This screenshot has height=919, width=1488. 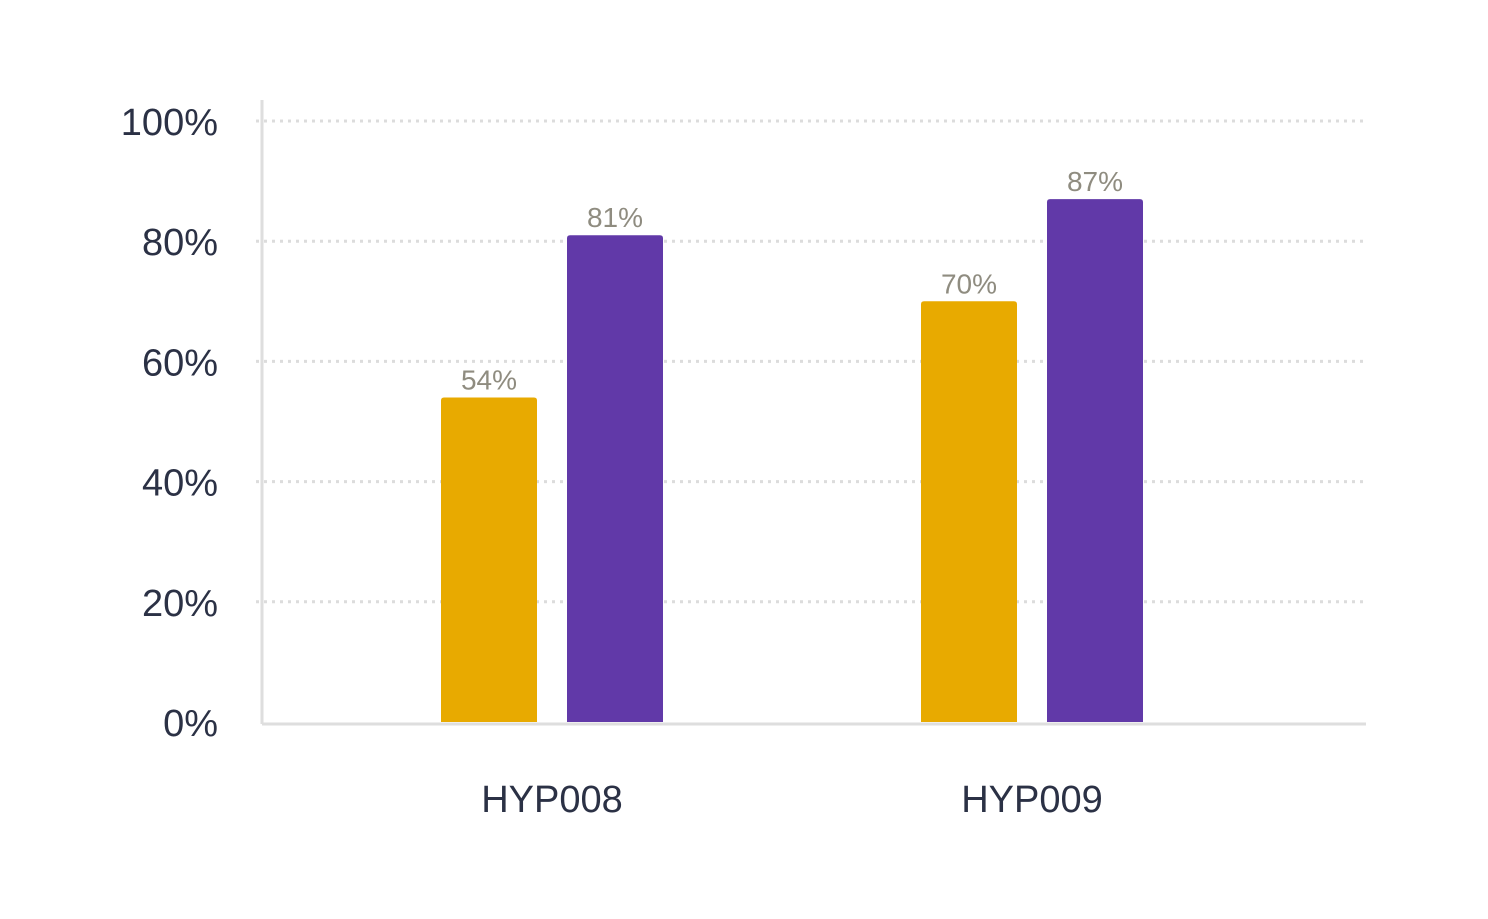 What do you see at coordinates (969, 283) in the screenshot?
I see `data-label: 70%` at bounding box center [969, 283].